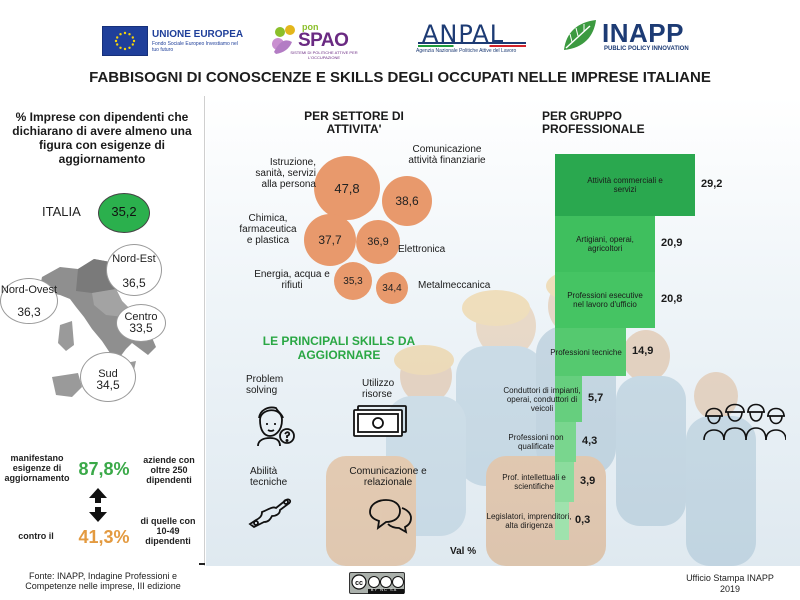  Describe the element at coordinates (273, 423) in the screenshot. I see `person-question-icon` at that location.